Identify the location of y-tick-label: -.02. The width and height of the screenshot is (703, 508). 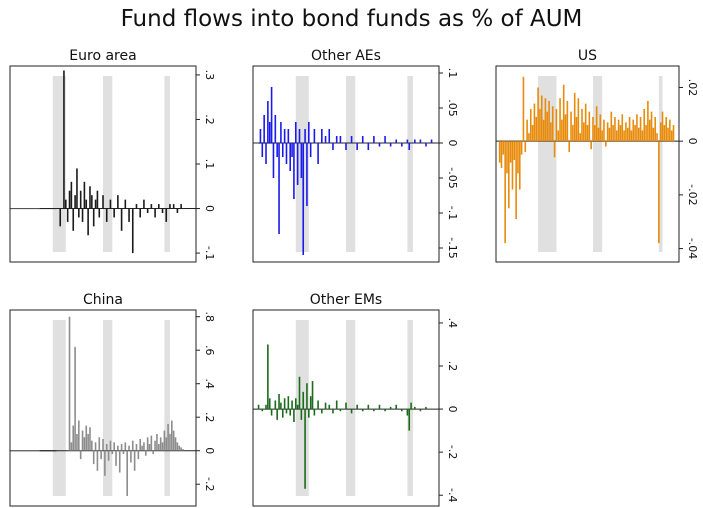
(692, 194).